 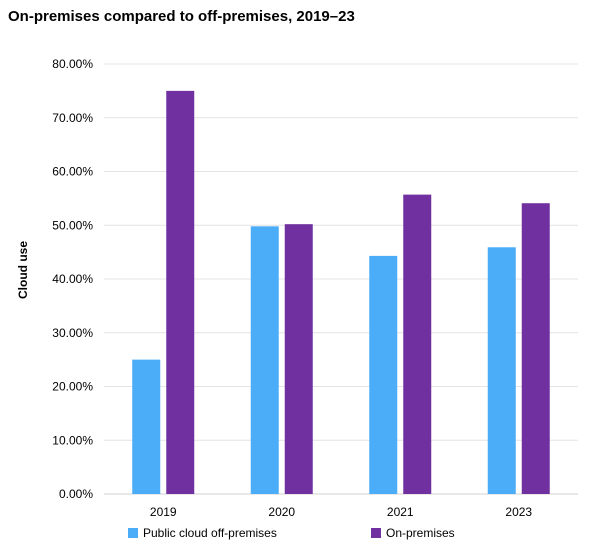 What do you see at coordinates (341, 512) in the screenshot?
I see `x-axis-ticks: 2019 2020 2021 2023` at bounding box center [341, 512].